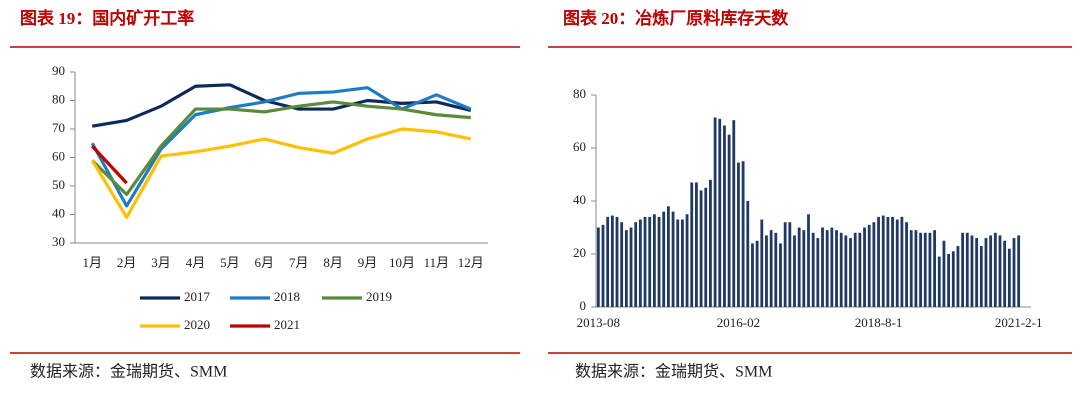 The image size is (1080, 400). I want to click on x-tick-label: 12月, so click(471, 262).